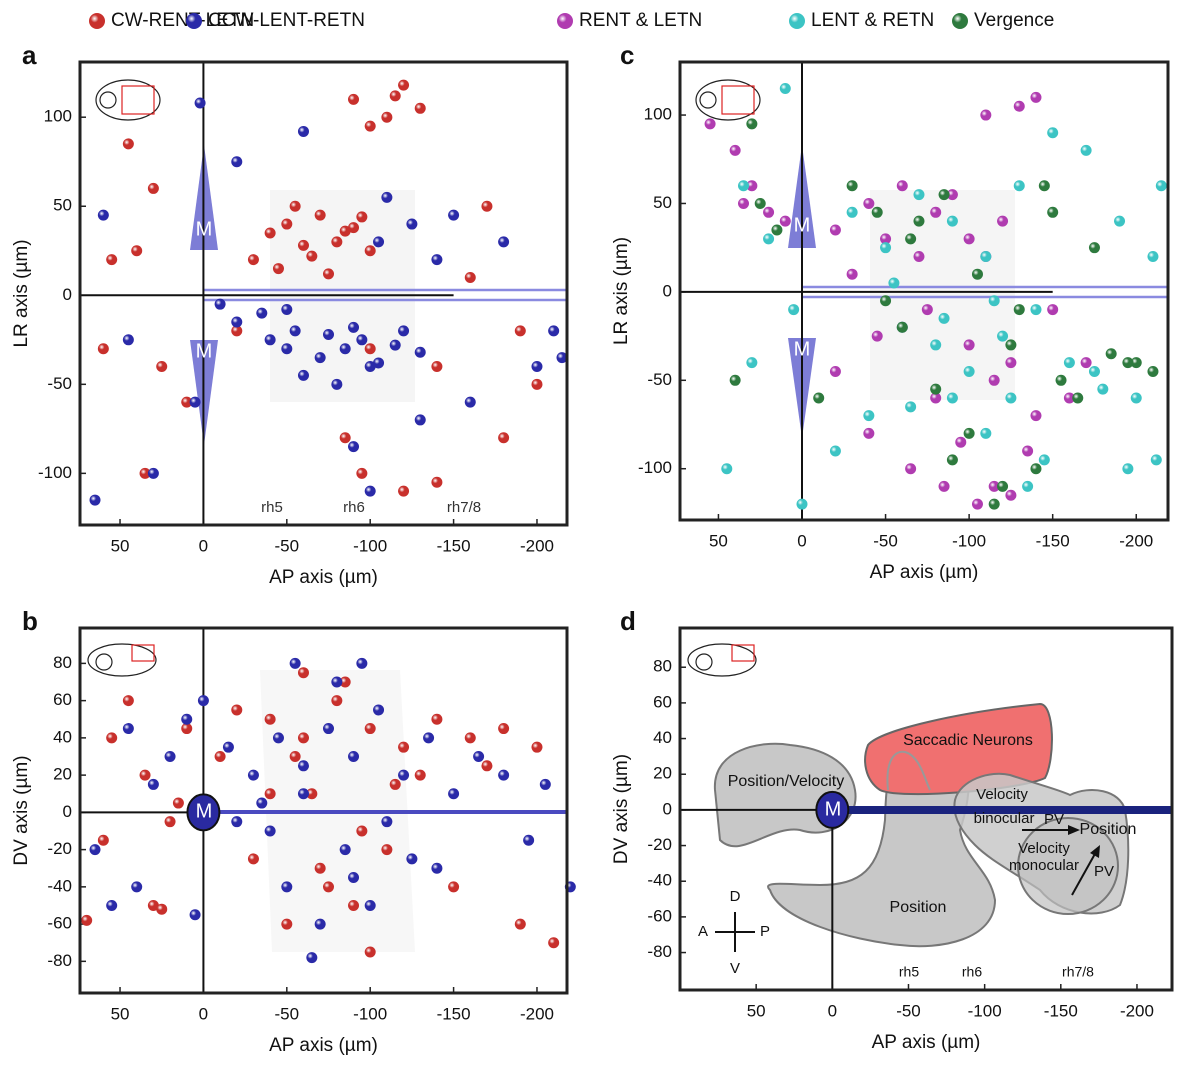 This screenshot has height=1066, width=1178. What do you see at coordinates (1044, 848) in the screenshot?
I see `diagram-label: Velocity` at bounding box center [1044, 848].